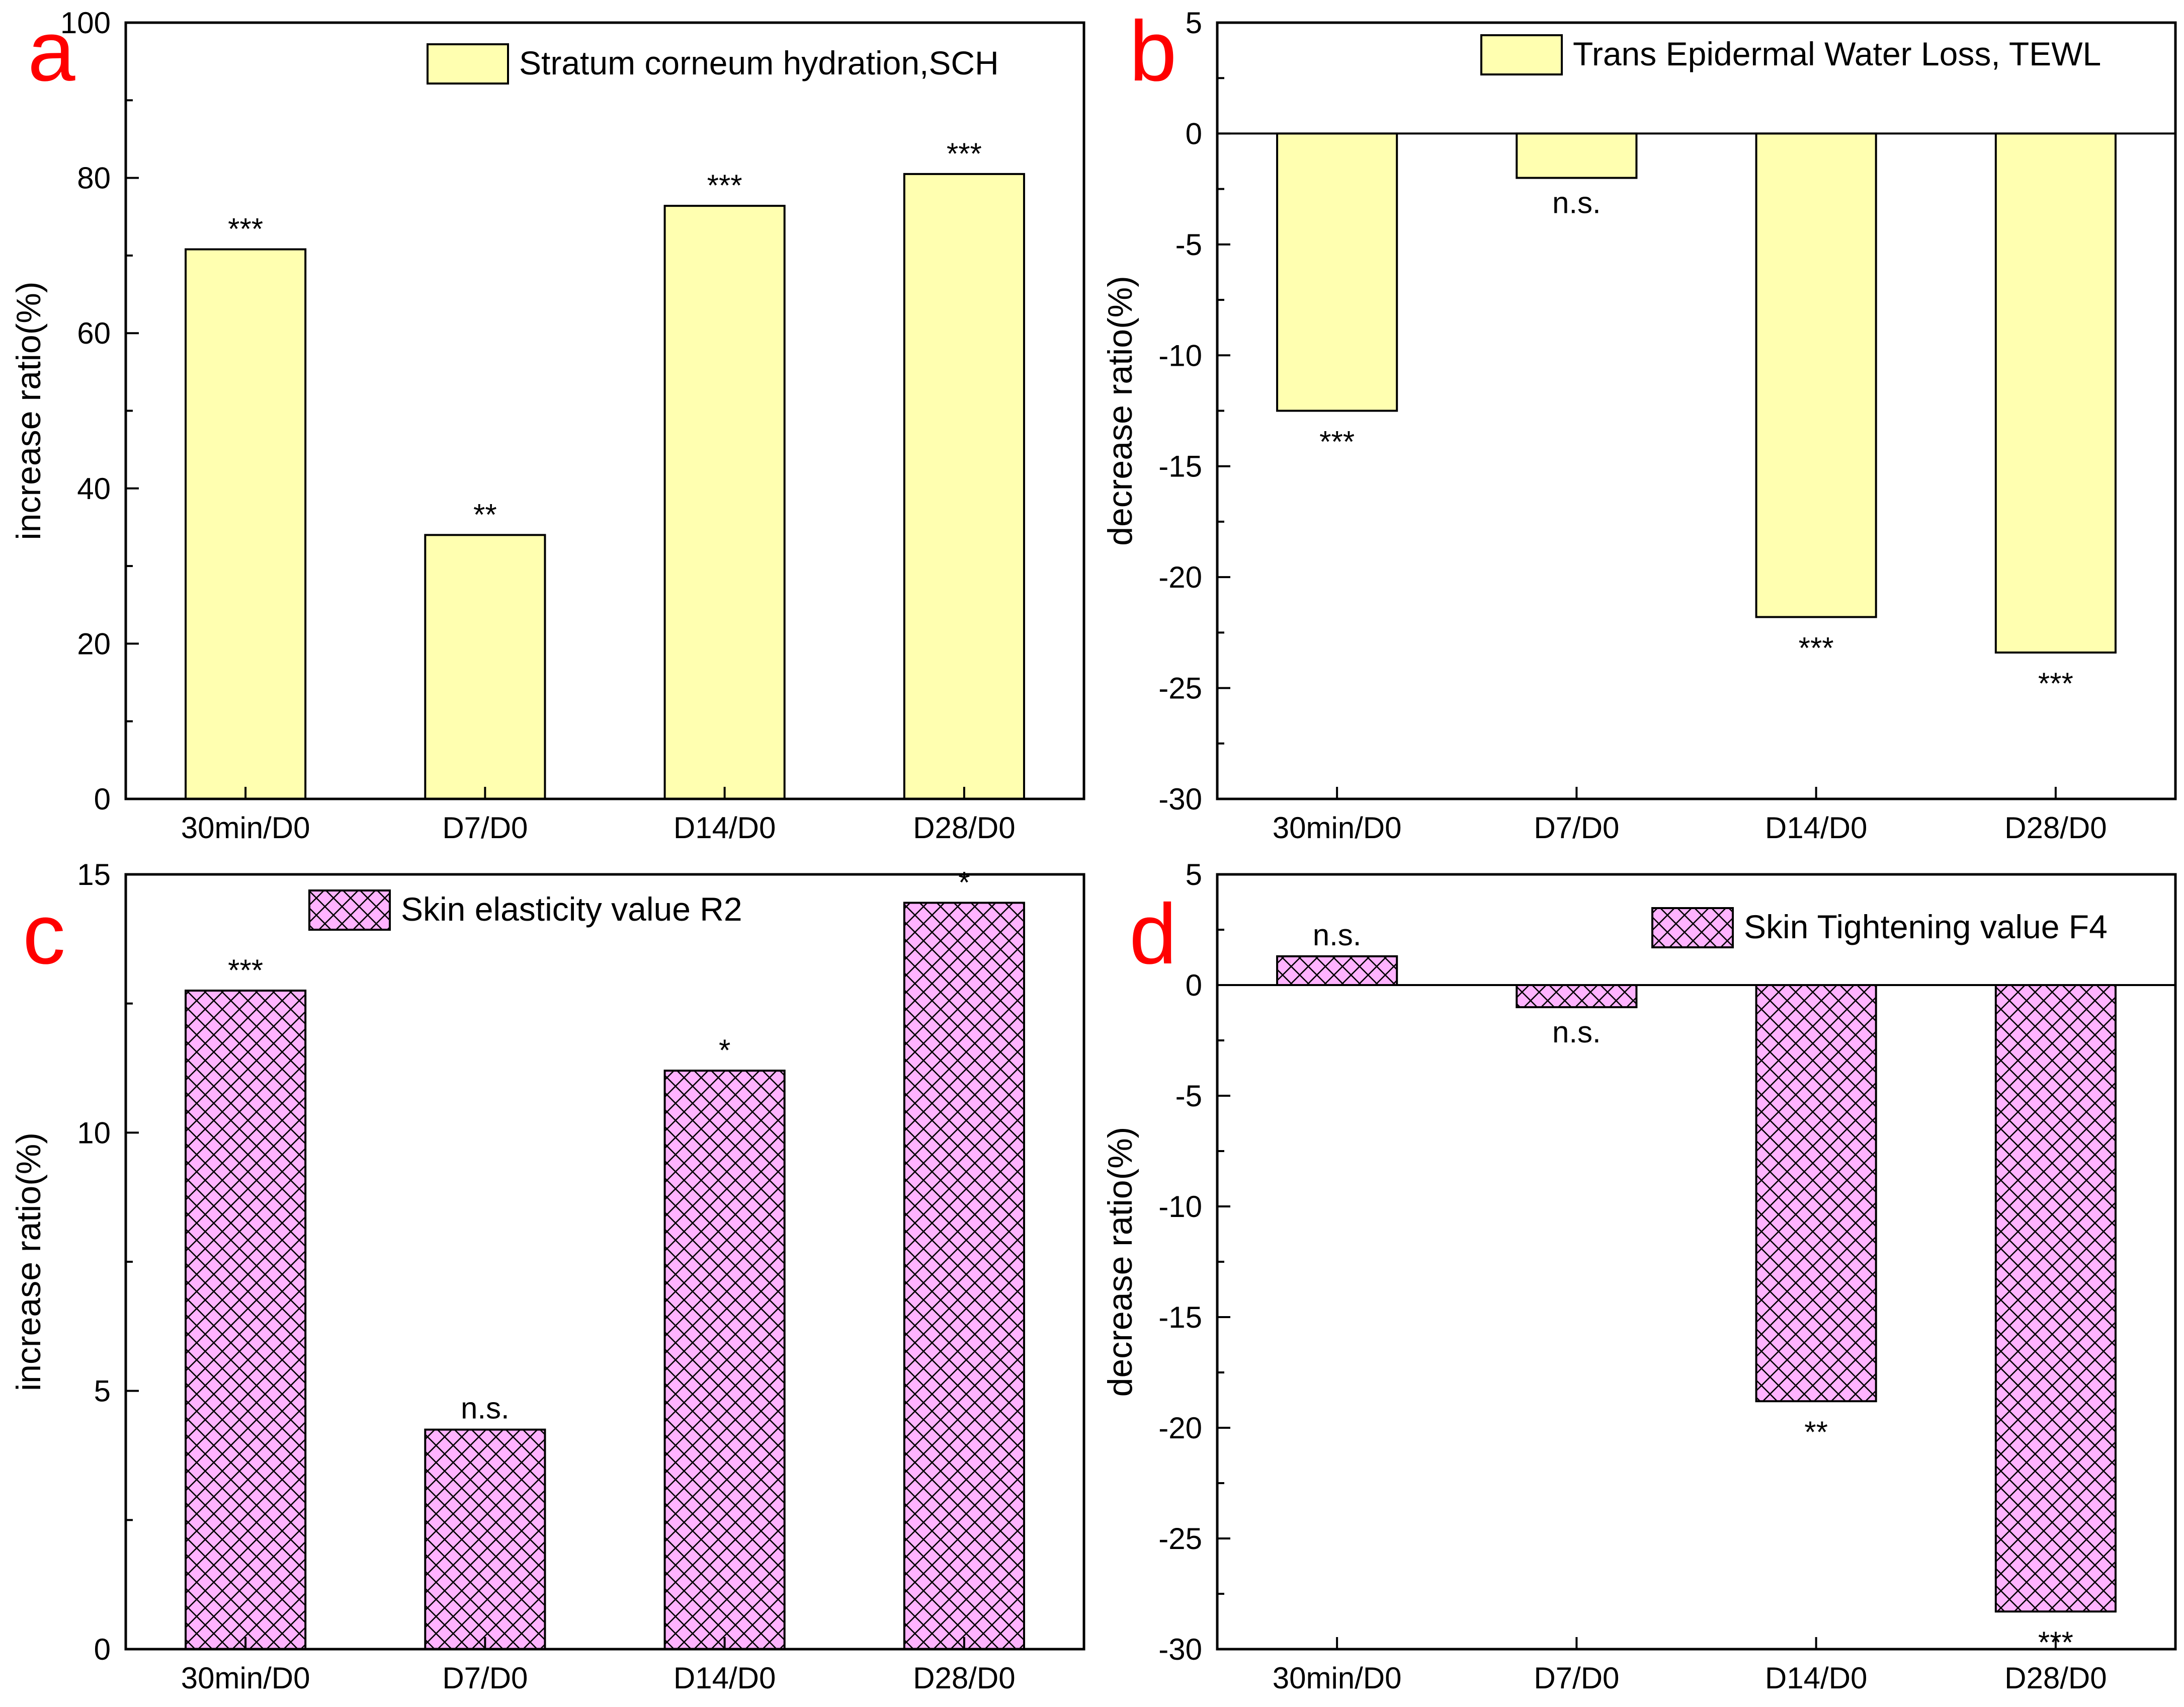 The image size is (2184, 1707). What do you see at coordinates (51, 51) in the screenshot?
I see `panel-letter: a` at bounding box center [51, 51].